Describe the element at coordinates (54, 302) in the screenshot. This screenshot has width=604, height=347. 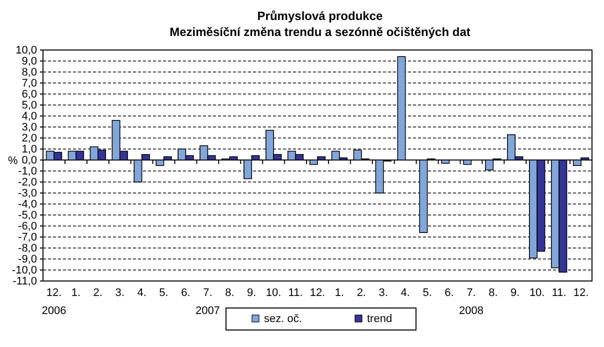
I see `x-tick-label: 12. 2006` at that location.